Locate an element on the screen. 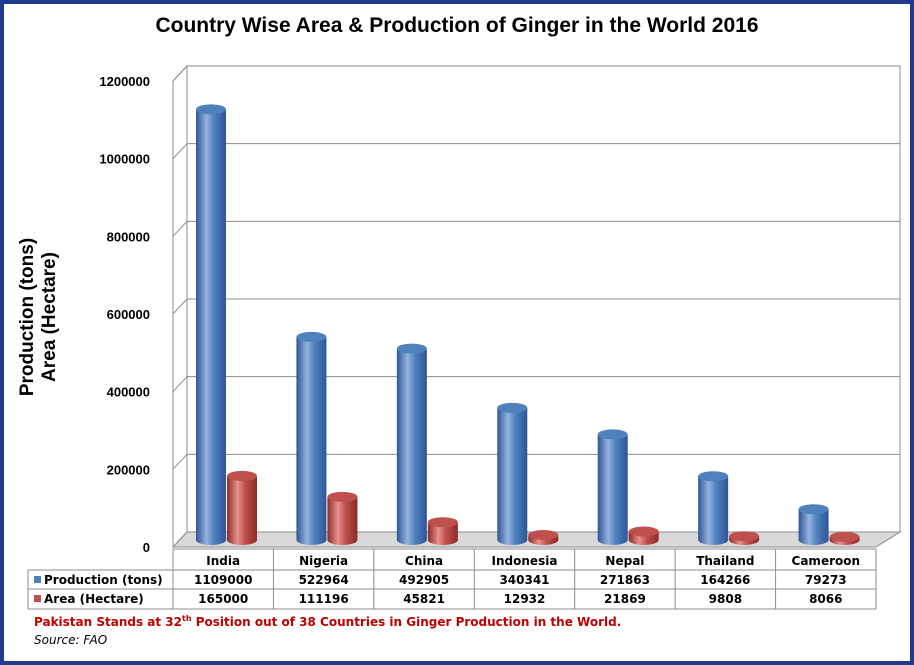 Image resolution: width=914 pixels, height=665 pixels. data-label: 79273 is located at coordinates (826, 580).